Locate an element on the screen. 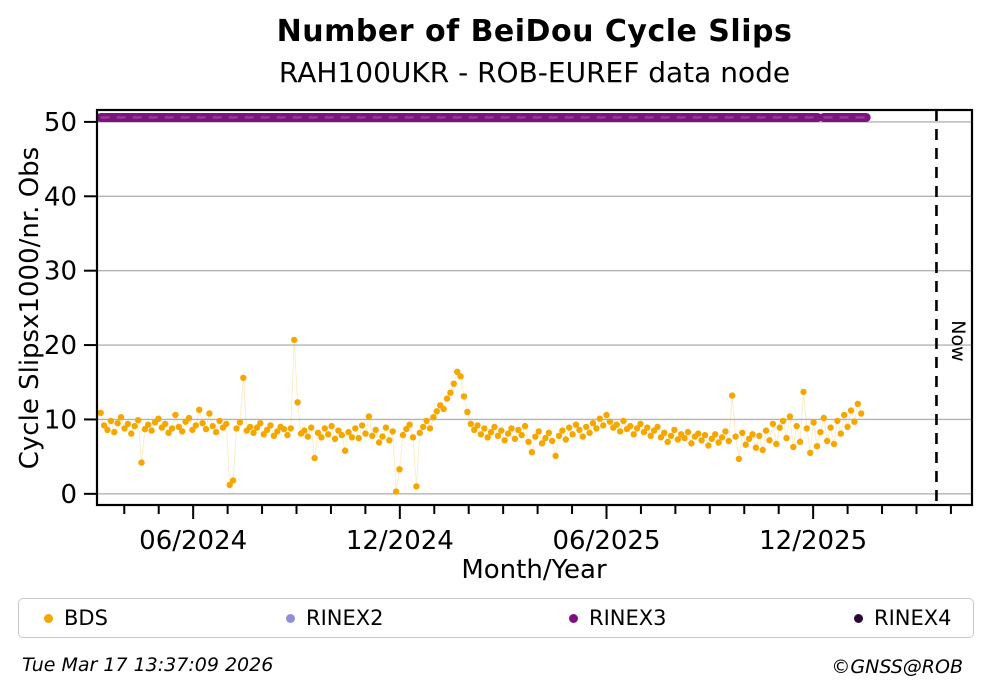 The width and height of the screenshot is (993, 699). legend-label-rinex3: RINEX3 is located at coordinates (628, 617).